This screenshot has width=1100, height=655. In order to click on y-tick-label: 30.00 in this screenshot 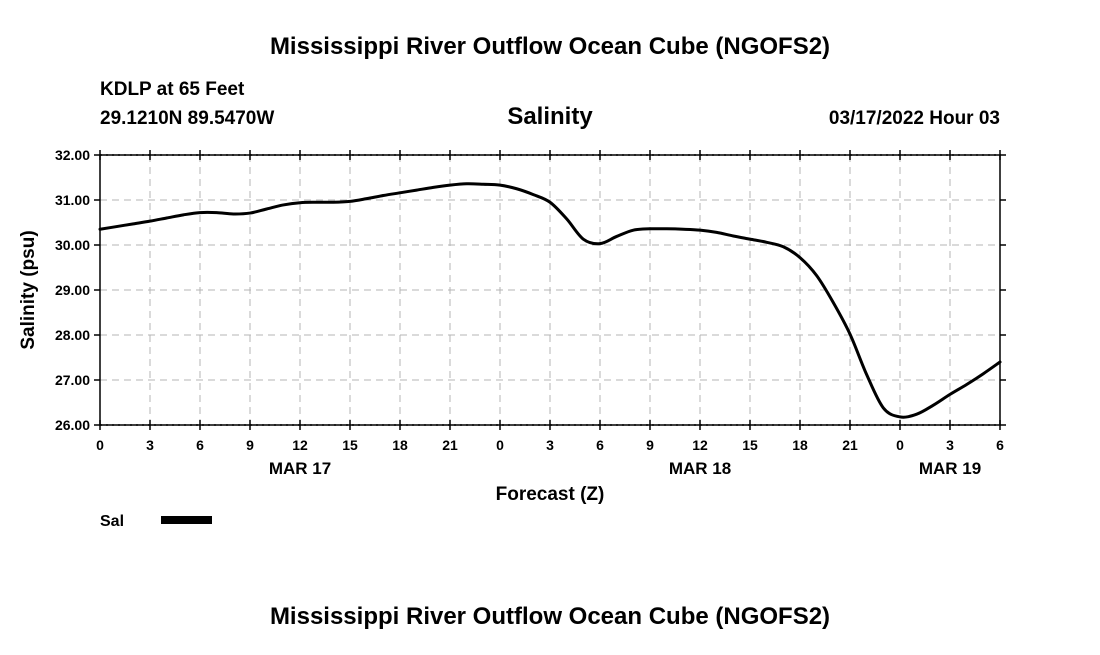, I will do `click(72, 245)`.